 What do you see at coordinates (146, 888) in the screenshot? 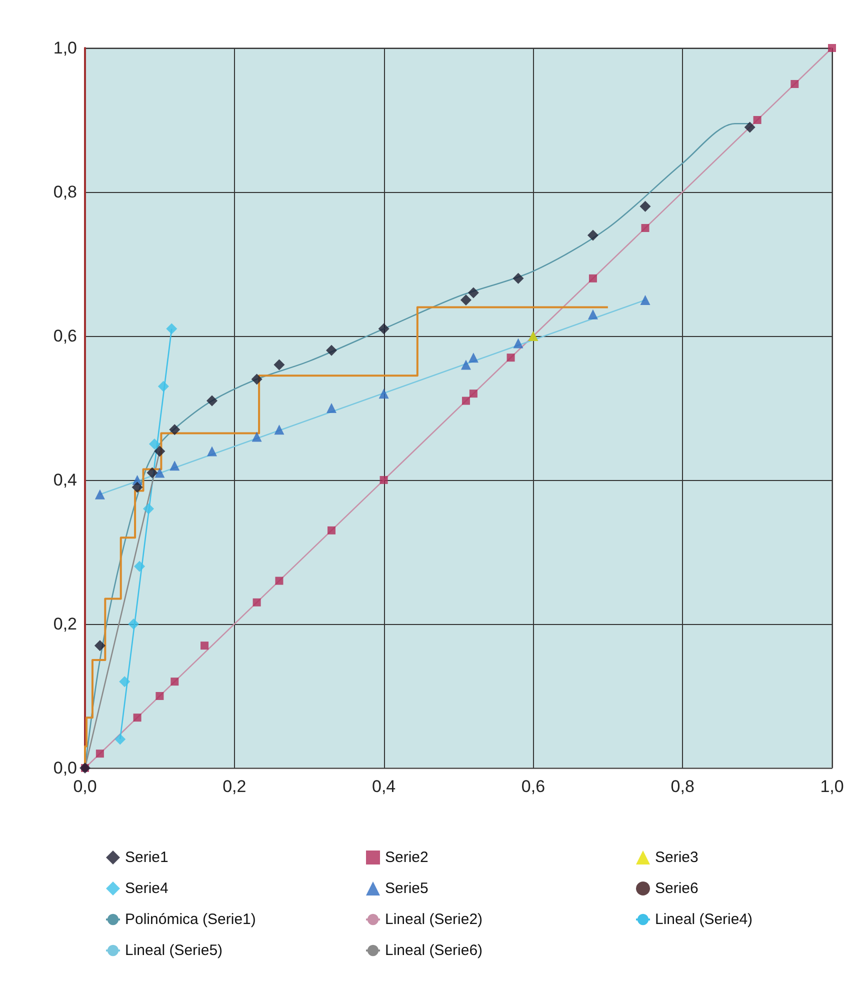
I see `legend-label: Serie4` at bounding box center [146, 888].